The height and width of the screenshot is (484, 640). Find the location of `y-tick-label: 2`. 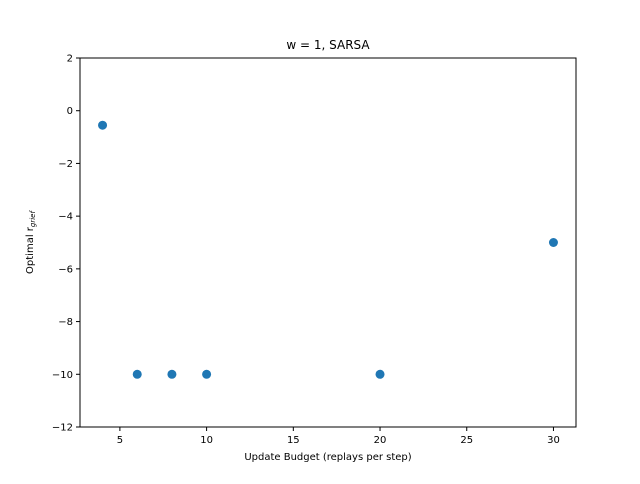

y-tick-label: 2 is located at coordinates (70, 59).